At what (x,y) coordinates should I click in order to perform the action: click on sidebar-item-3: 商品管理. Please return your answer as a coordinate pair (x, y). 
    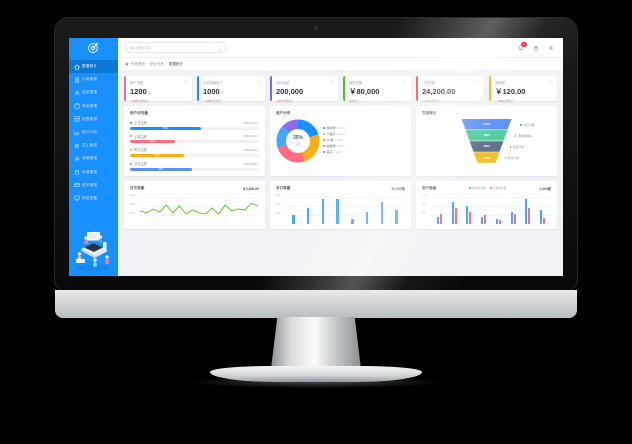
    Looking at the image, I should click on (93, 106).